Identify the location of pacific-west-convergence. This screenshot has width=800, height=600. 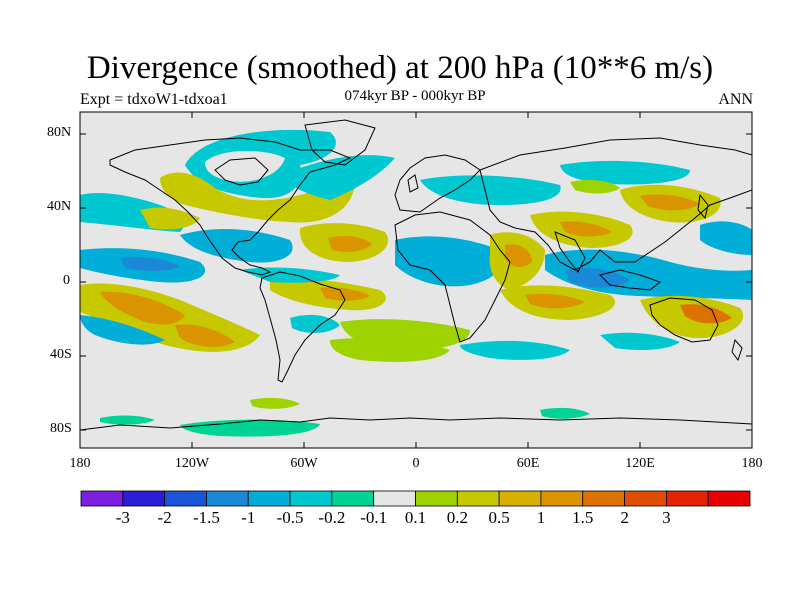
(726, 238).